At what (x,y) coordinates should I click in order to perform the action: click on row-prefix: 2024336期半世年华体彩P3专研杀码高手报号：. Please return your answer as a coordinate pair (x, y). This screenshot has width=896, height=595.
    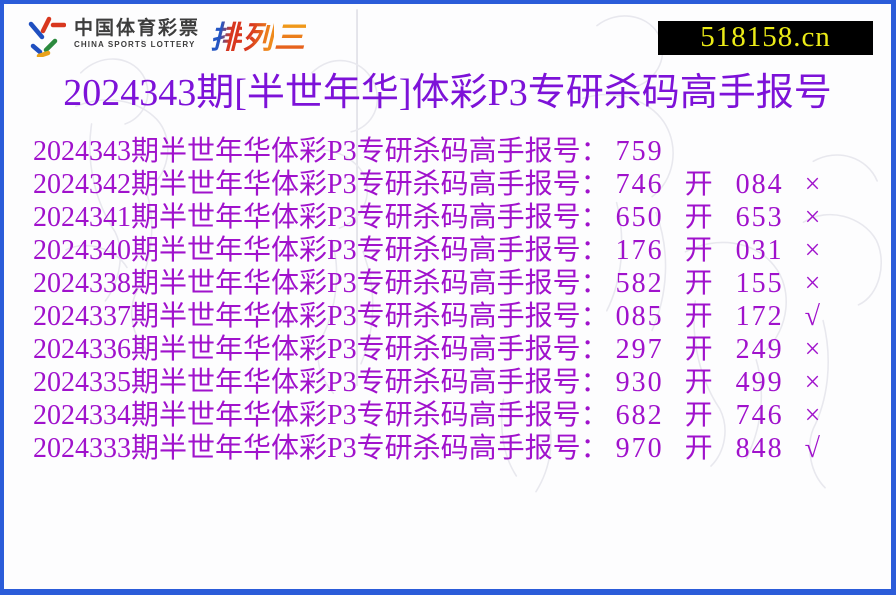
    Looking at the image, I should click on (321, 349).